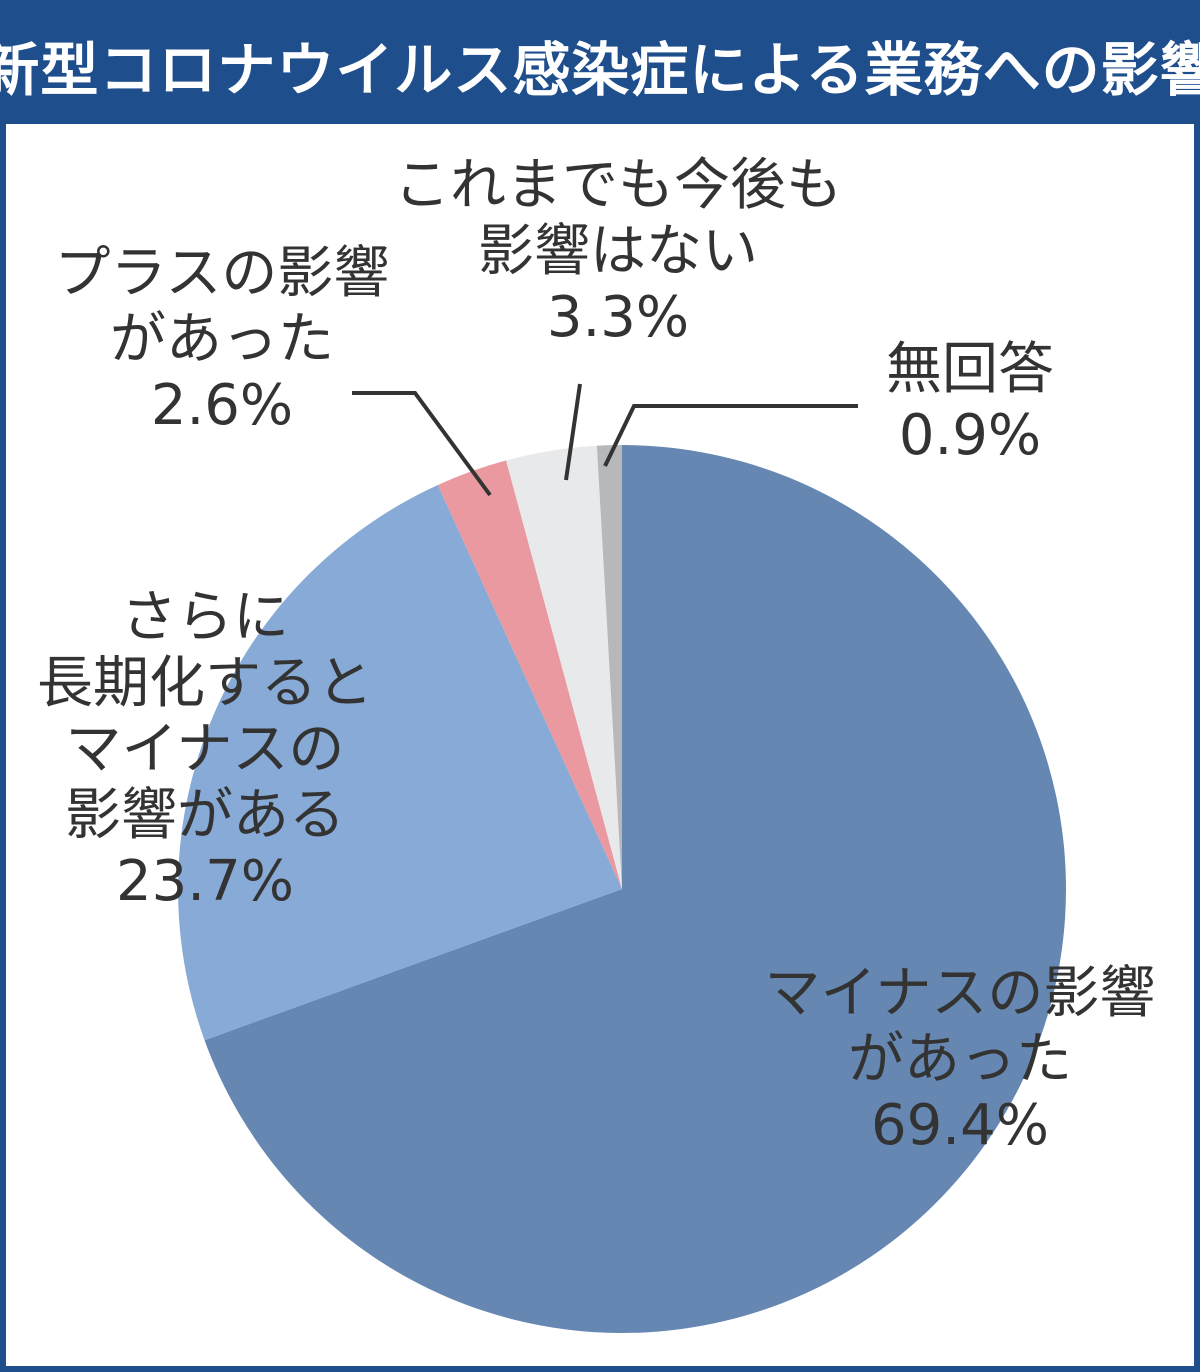 The height and width of the screenshot is (1372, 1200). Describe the element at coordinates (600, 70) in the screenshot. I see `chart-title: 新型コロナウイルス感染症による業務への影響` at that location.